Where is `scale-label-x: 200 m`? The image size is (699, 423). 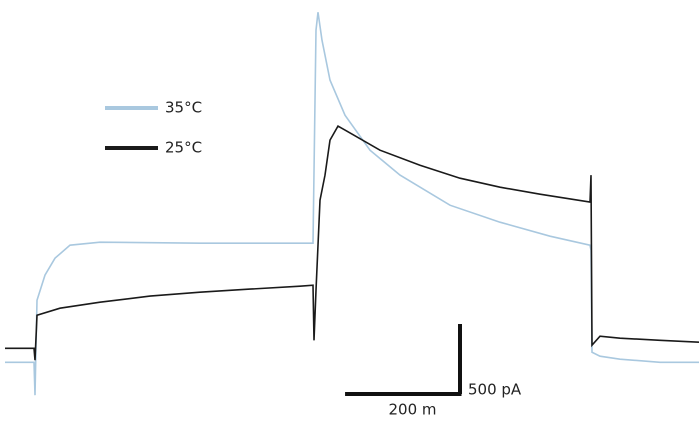 scale-label-x: 200 m is located at coordinates (413, 410).